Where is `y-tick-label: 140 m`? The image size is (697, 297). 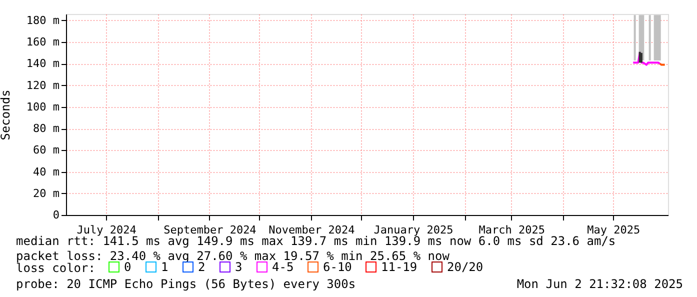 y-tick-label: 140 m is located at coordinates (43, 63).